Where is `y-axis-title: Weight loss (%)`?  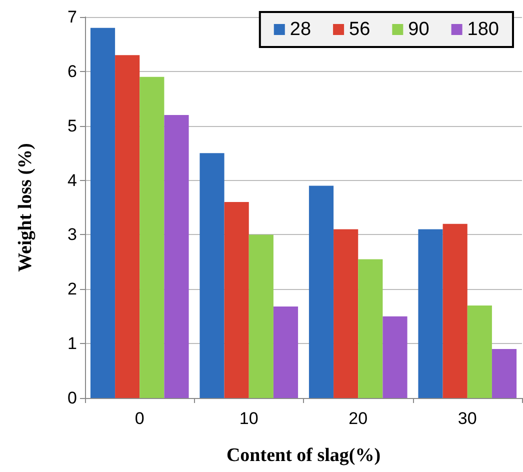 y-axis-title: Weight loss (%) is located at coordinates (25, 207).